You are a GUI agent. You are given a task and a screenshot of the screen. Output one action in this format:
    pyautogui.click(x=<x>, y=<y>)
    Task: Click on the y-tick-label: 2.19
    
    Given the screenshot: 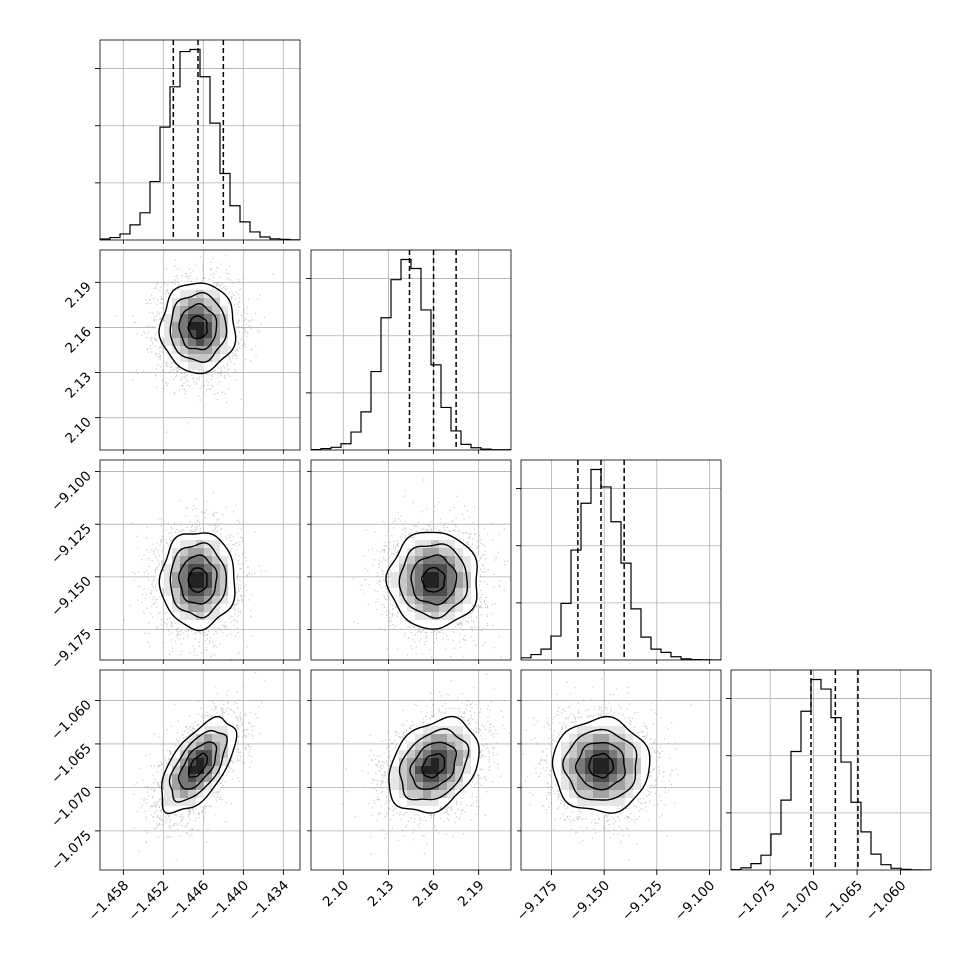 What is the action you would take?
    pyautogui.click(x=78, y=295)
    